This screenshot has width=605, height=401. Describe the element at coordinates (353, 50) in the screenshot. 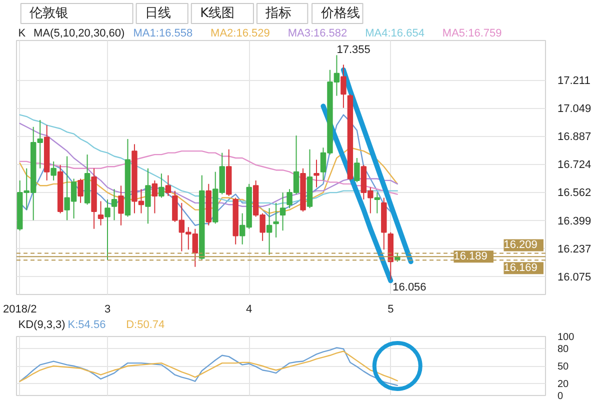

I see `annotation: 17.355` at that location.